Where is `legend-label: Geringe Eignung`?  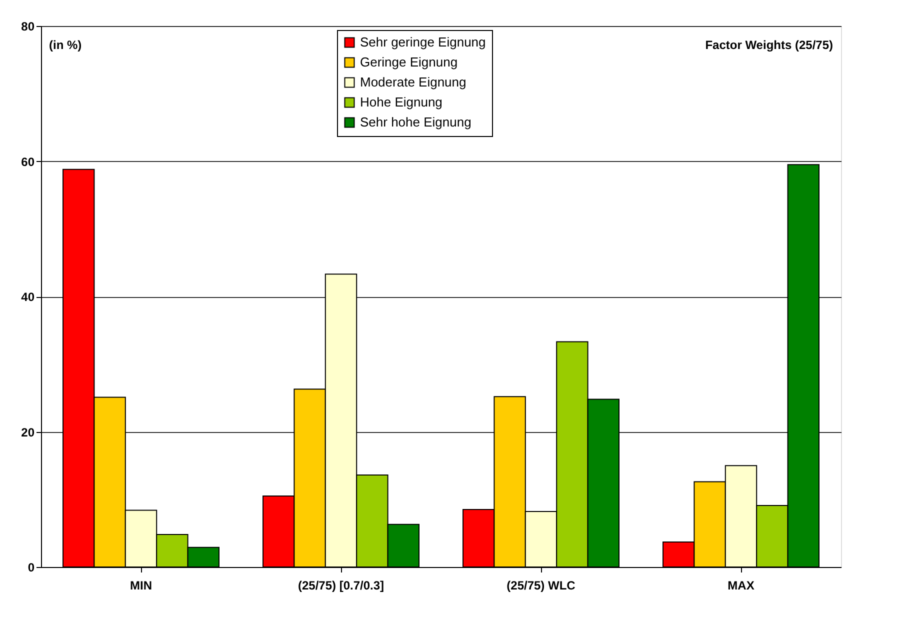 legend-label: Geringe Eignung is located at coordinates (409, 62).